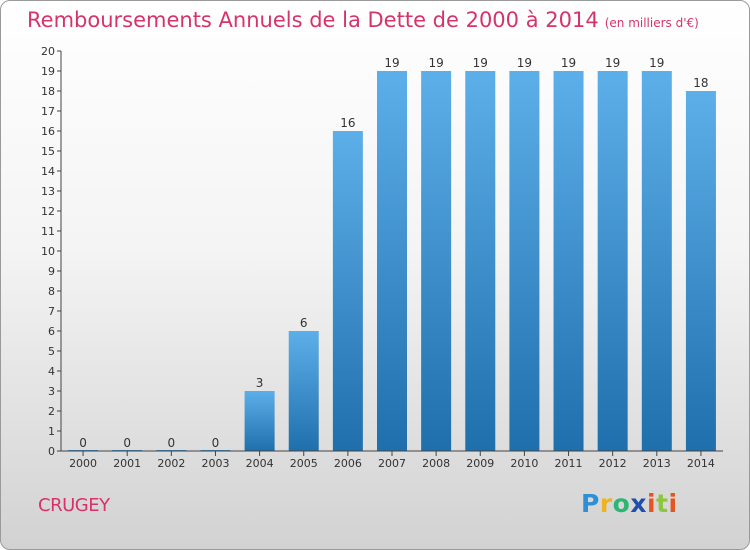  Describe the element at coordinates (657, 463) in the screenshot. I see `x-tick-label: 2013` at that location.